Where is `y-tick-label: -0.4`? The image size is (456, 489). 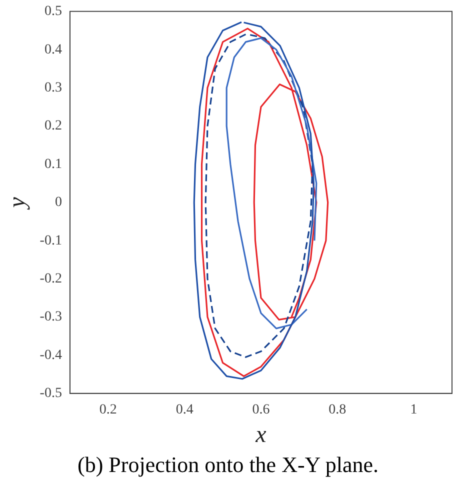
y-tick-label: -0.4 is located at coordinates (51, 355).